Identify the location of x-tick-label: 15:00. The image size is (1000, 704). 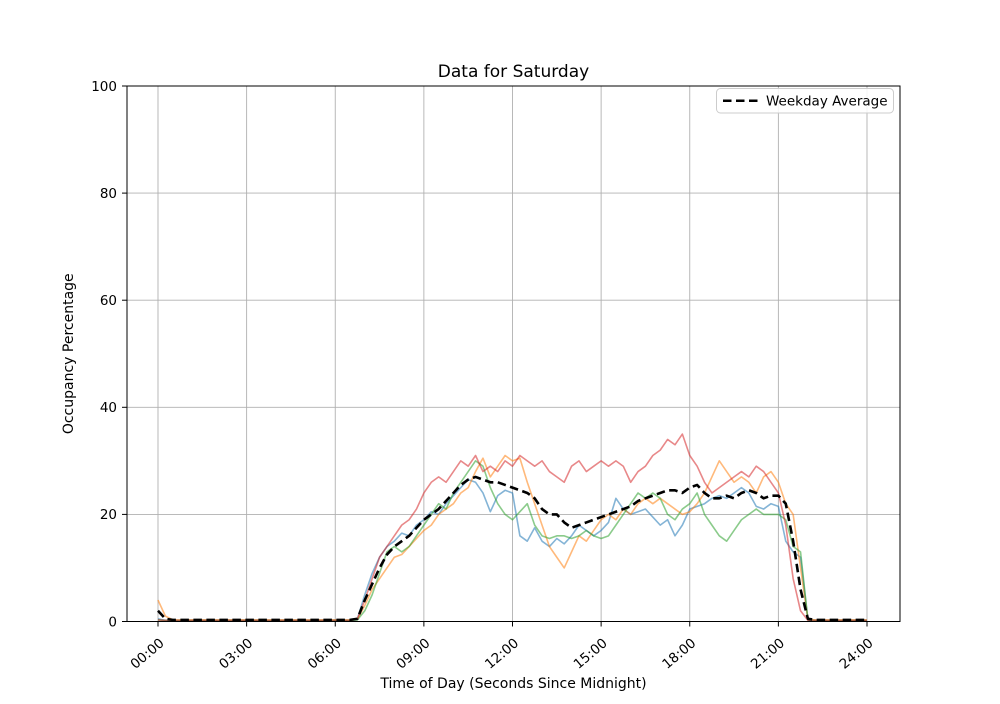
(591, 653).